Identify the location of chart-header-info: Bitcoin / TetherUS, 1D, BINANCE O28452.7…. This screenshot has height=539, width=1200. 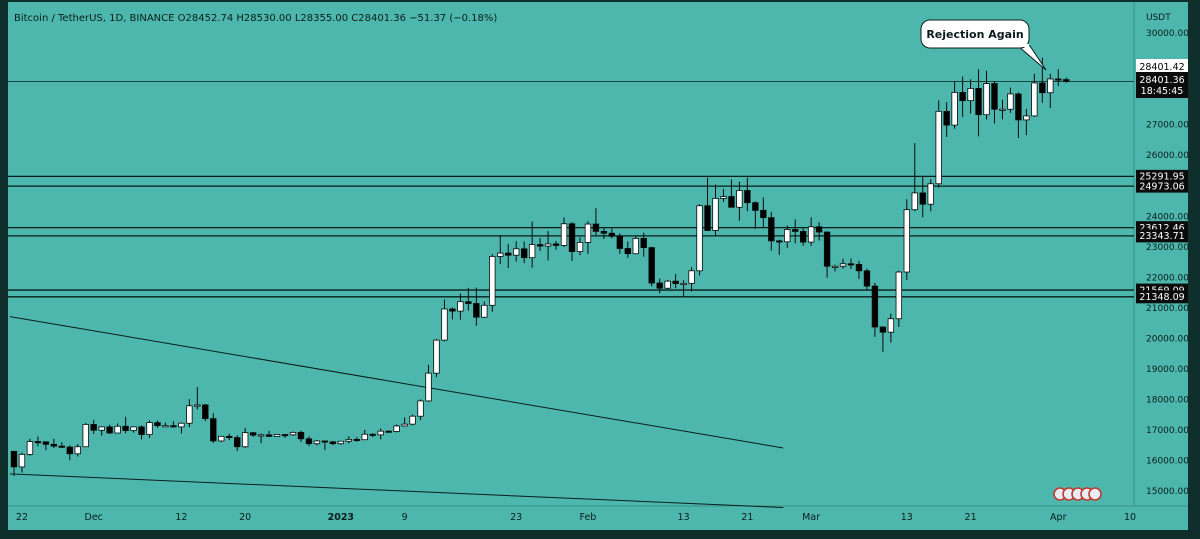
(255, 18).